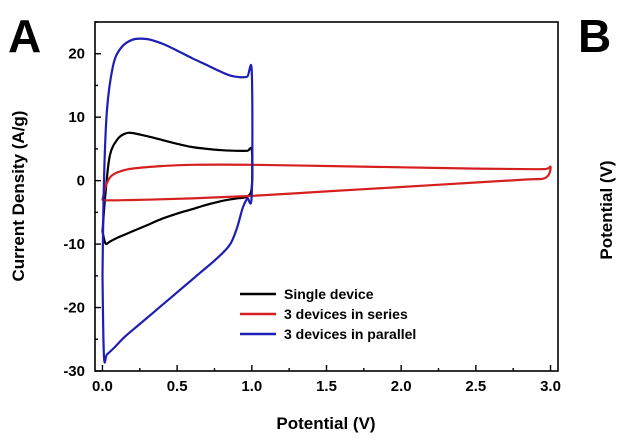 This screenshot has width=621, height=448. What do you see at coordinates (350, 334) in the screenshot?
I see `legend-label-3-devices-in-parallel: 3 devices in parallel` at bounding box center [350, 334].